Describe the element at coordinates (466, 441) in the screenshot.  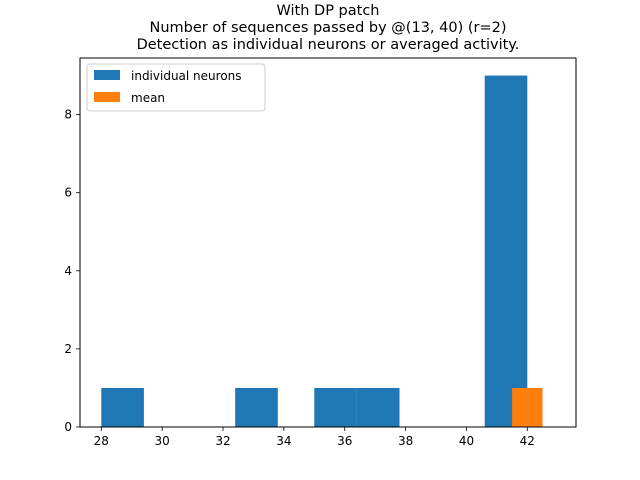
I see `x-tick-label: 40` at that location.